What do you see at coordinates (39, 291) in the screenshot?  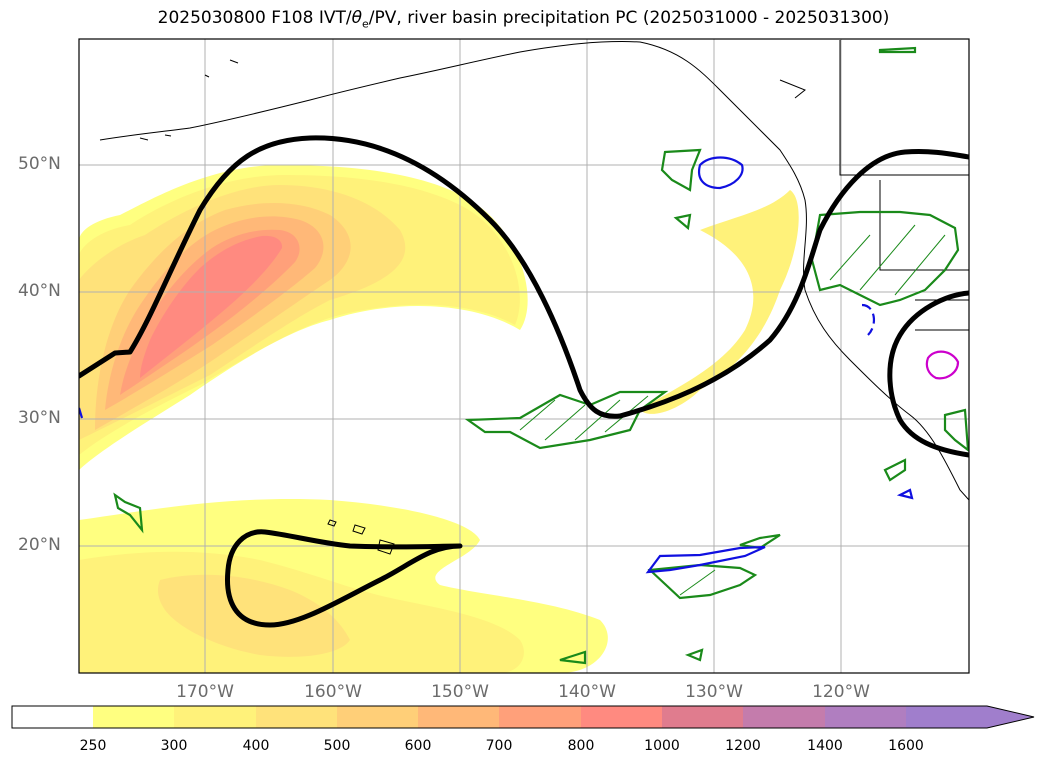 I see `lat-label-40n: 40°N` at bounding box center [39, 291].